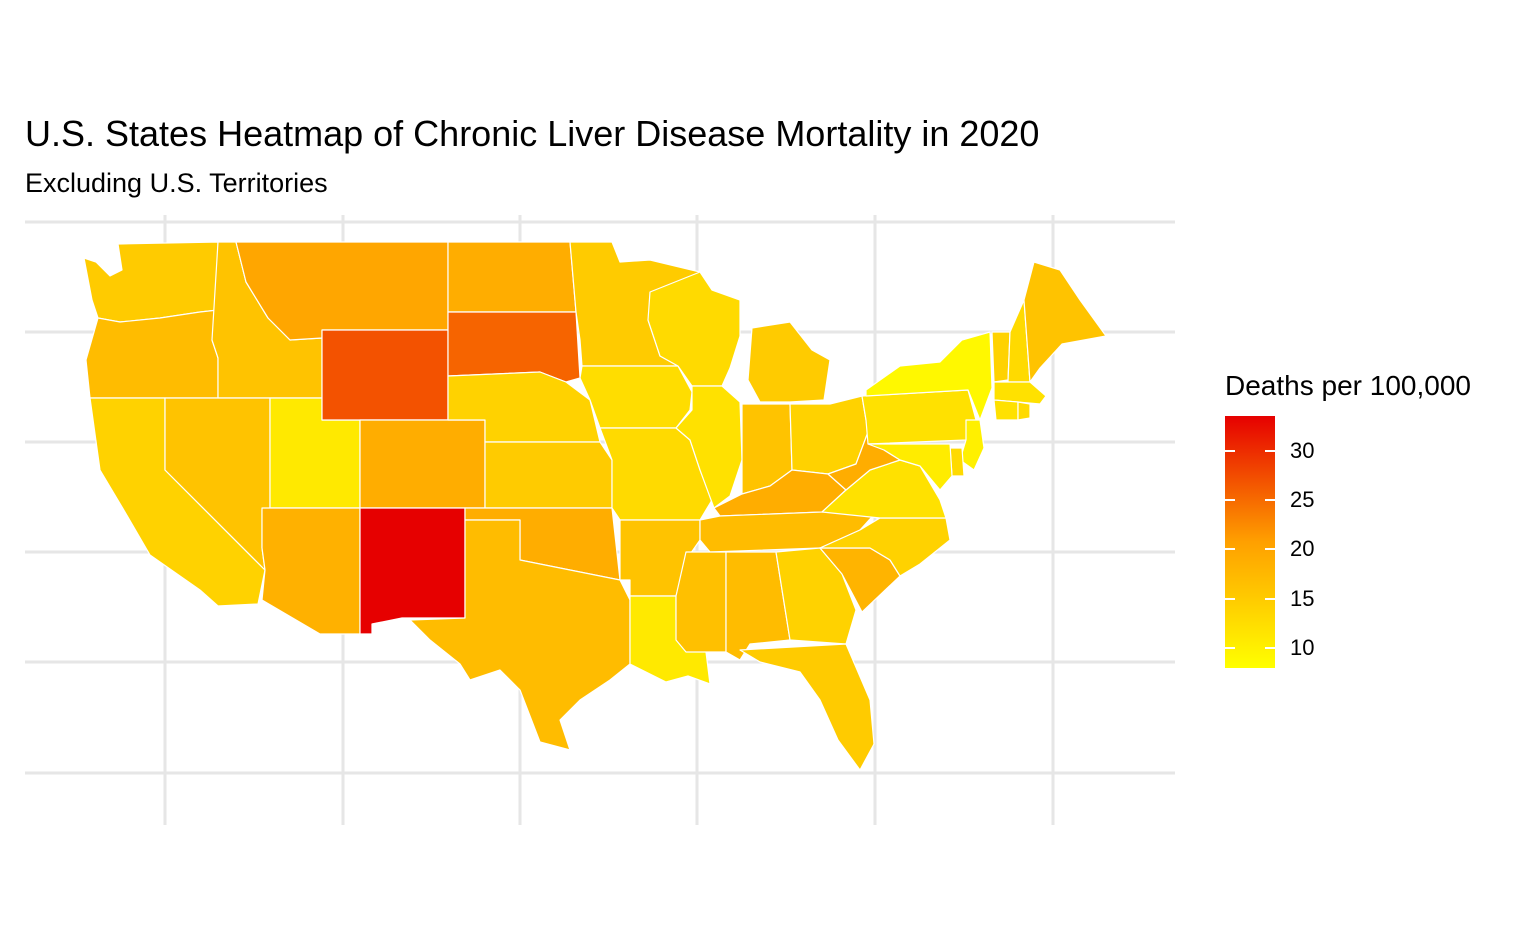 This screenshot has height=951, width=1540. Describe the element at coordinates (1024, 411) in the screenshot. I see `state-rhode-island` at that location.